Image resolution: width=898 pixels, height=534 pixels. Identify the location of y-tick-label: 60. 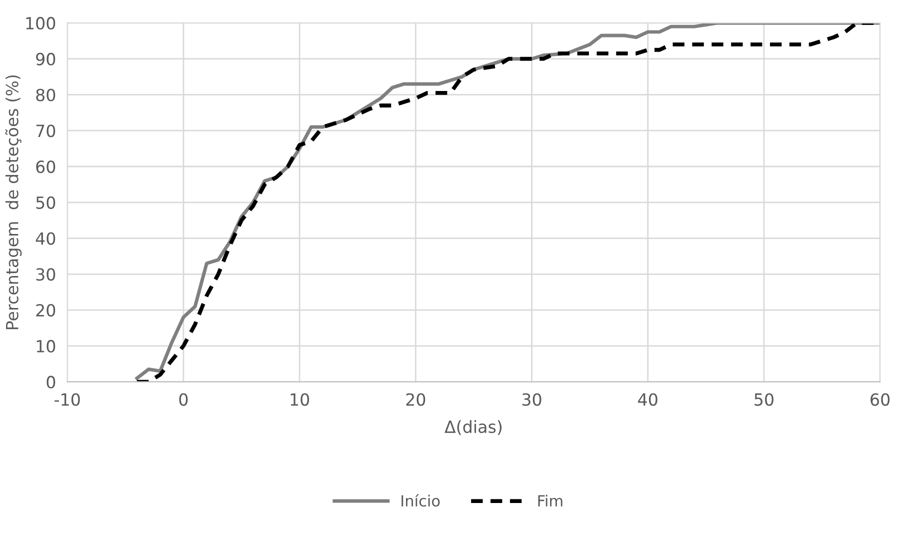
(46, 167).